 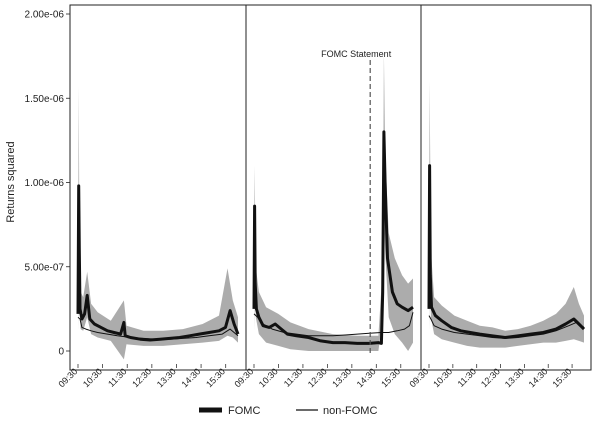 What do you see at coordinates (350, 411) in the screenshot?
I see `legend-nonfomc-label: non-FOMC` at bounding box center [350, 411].